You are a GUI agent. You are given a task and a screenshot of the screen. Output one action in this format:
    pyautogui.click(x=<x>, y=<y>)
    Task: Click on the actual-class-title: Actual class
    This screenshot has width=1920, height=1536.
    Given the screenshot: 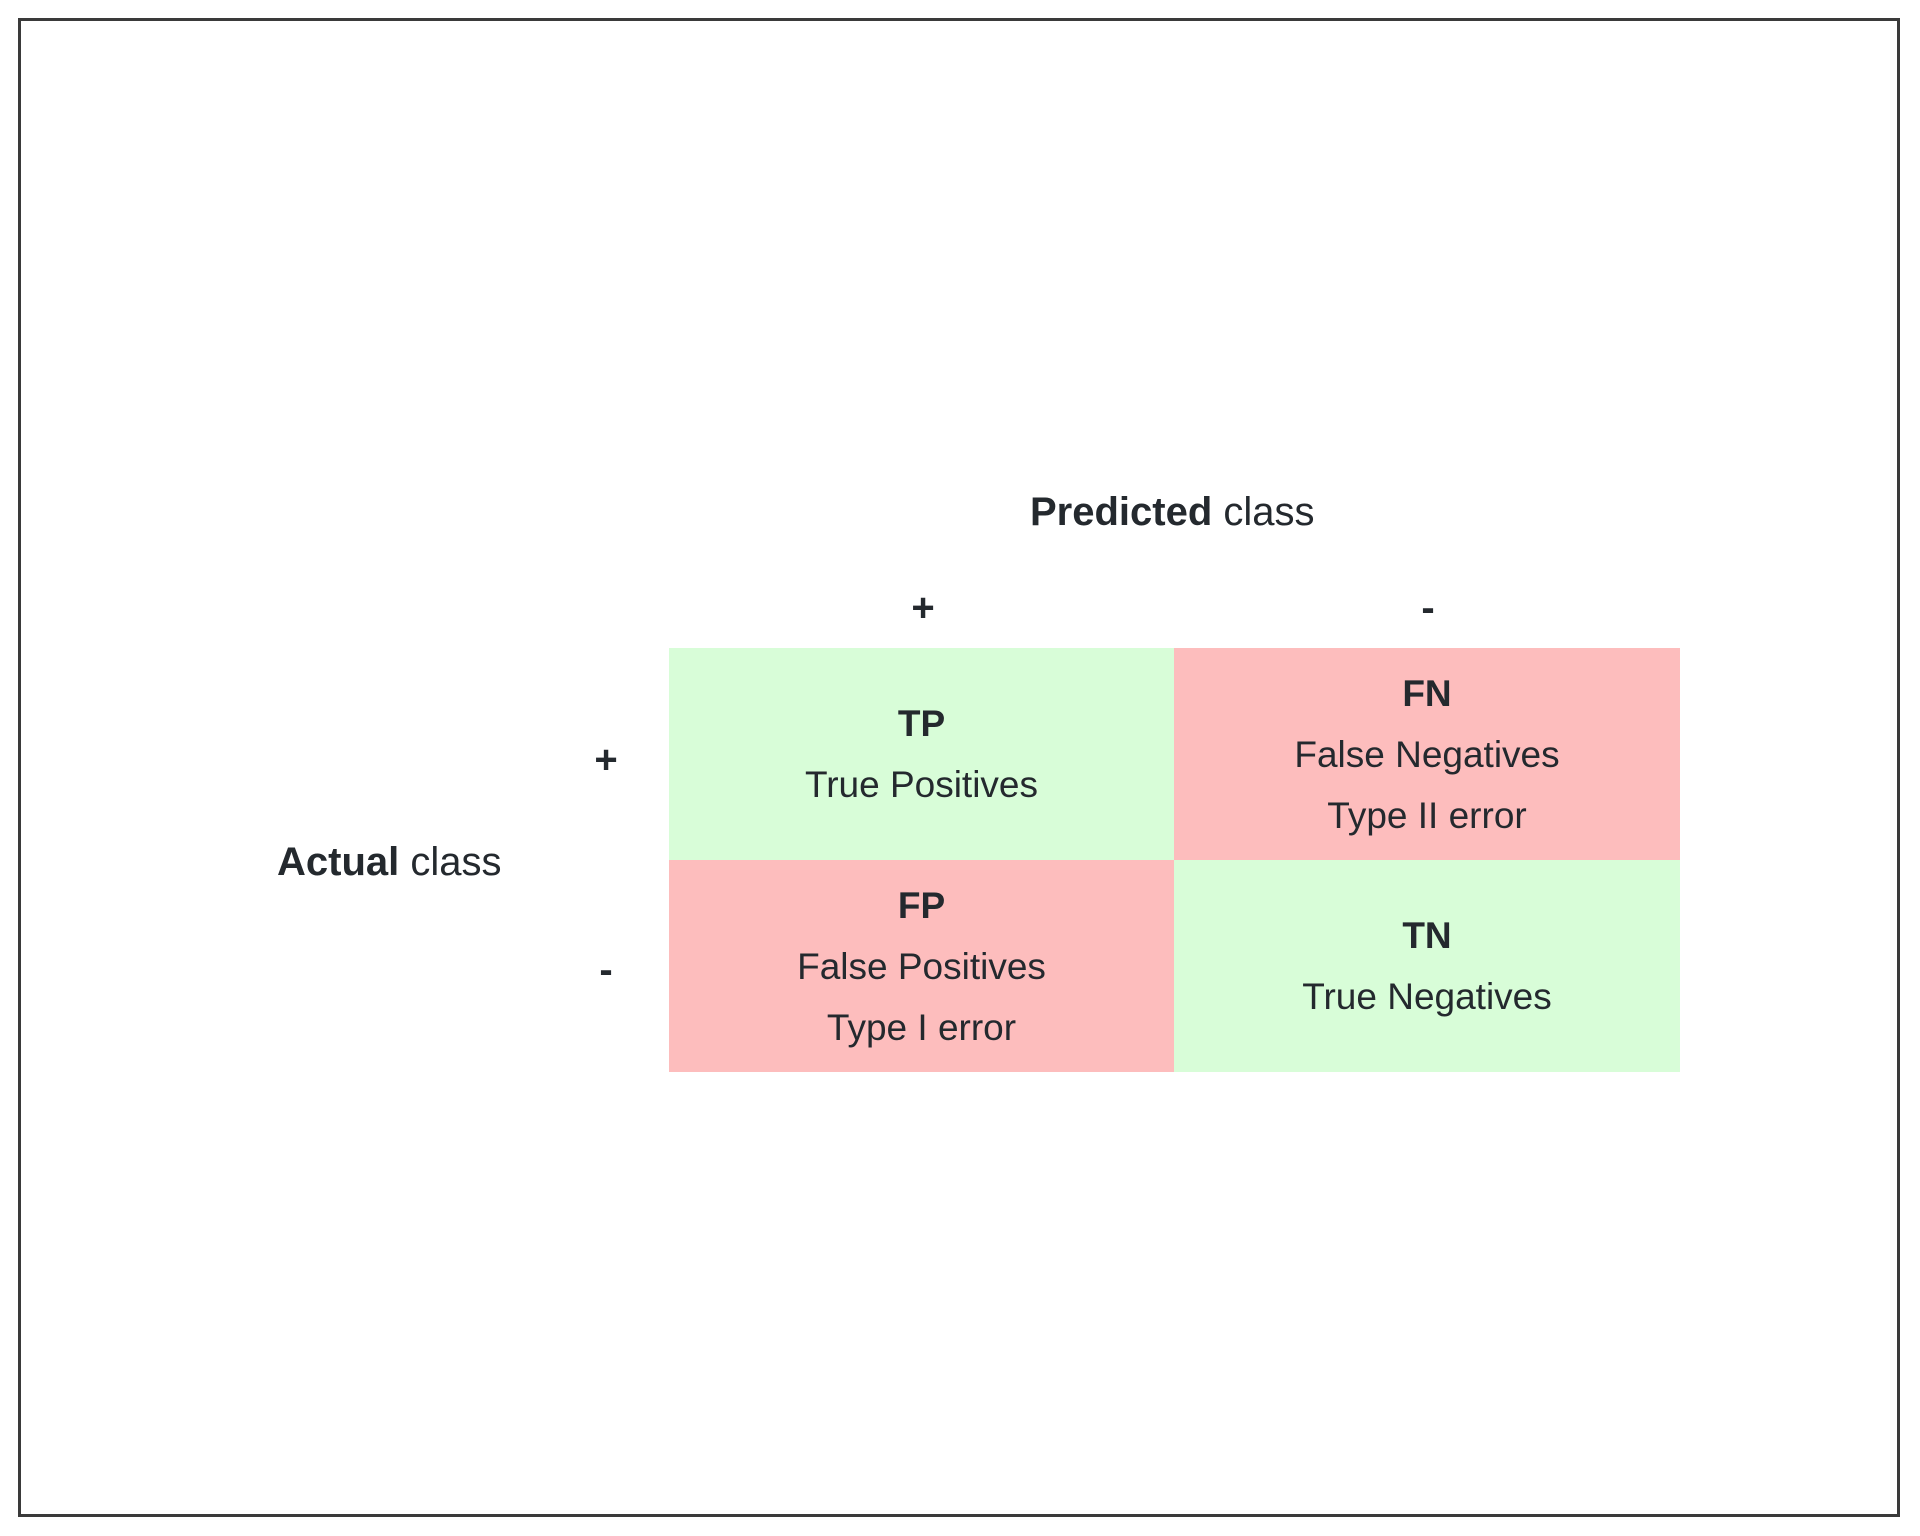 What is the action you would take?
    pyautogui.click(x=389, y=862)
    